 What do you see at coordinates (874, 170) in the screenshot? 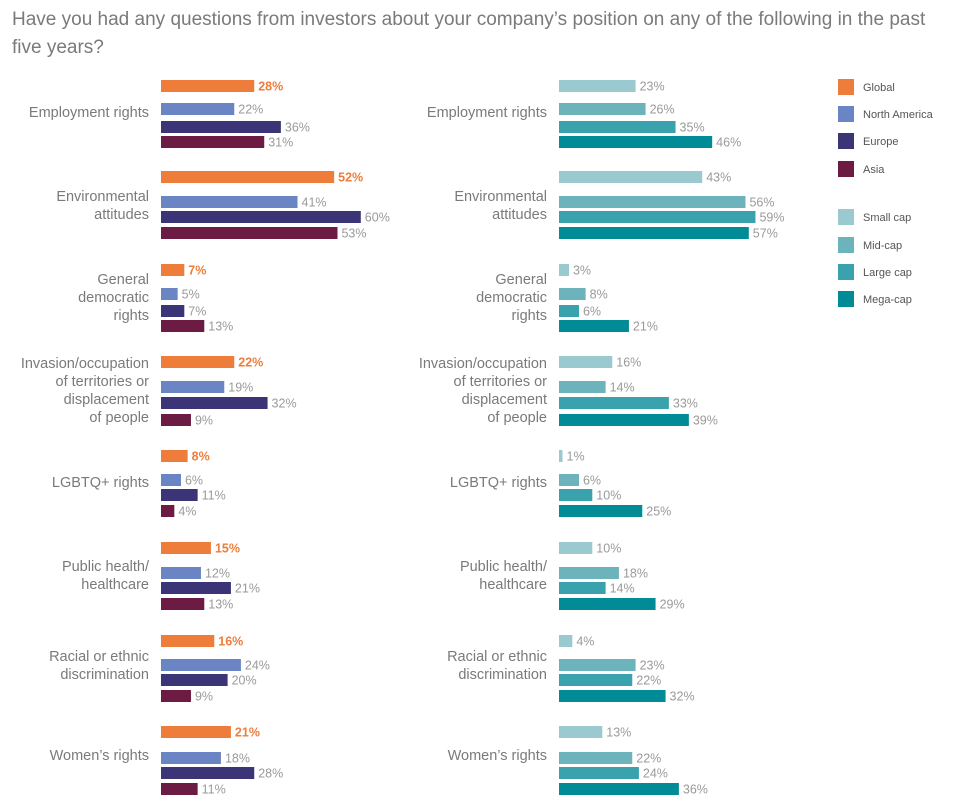
I see `legend-label: Asia` at bounding box center [874, 170].